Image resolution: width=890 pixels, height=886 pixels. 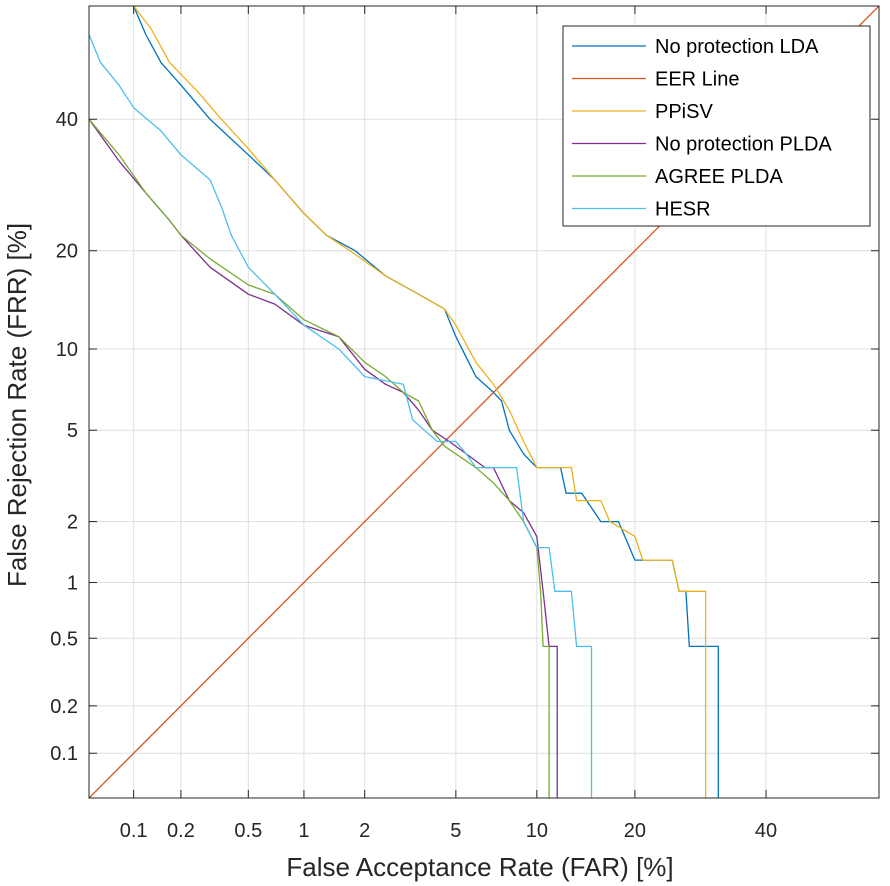 I want to click on legend-label-agree-plda: AGREE PLDA, so click(x=719, y=177).